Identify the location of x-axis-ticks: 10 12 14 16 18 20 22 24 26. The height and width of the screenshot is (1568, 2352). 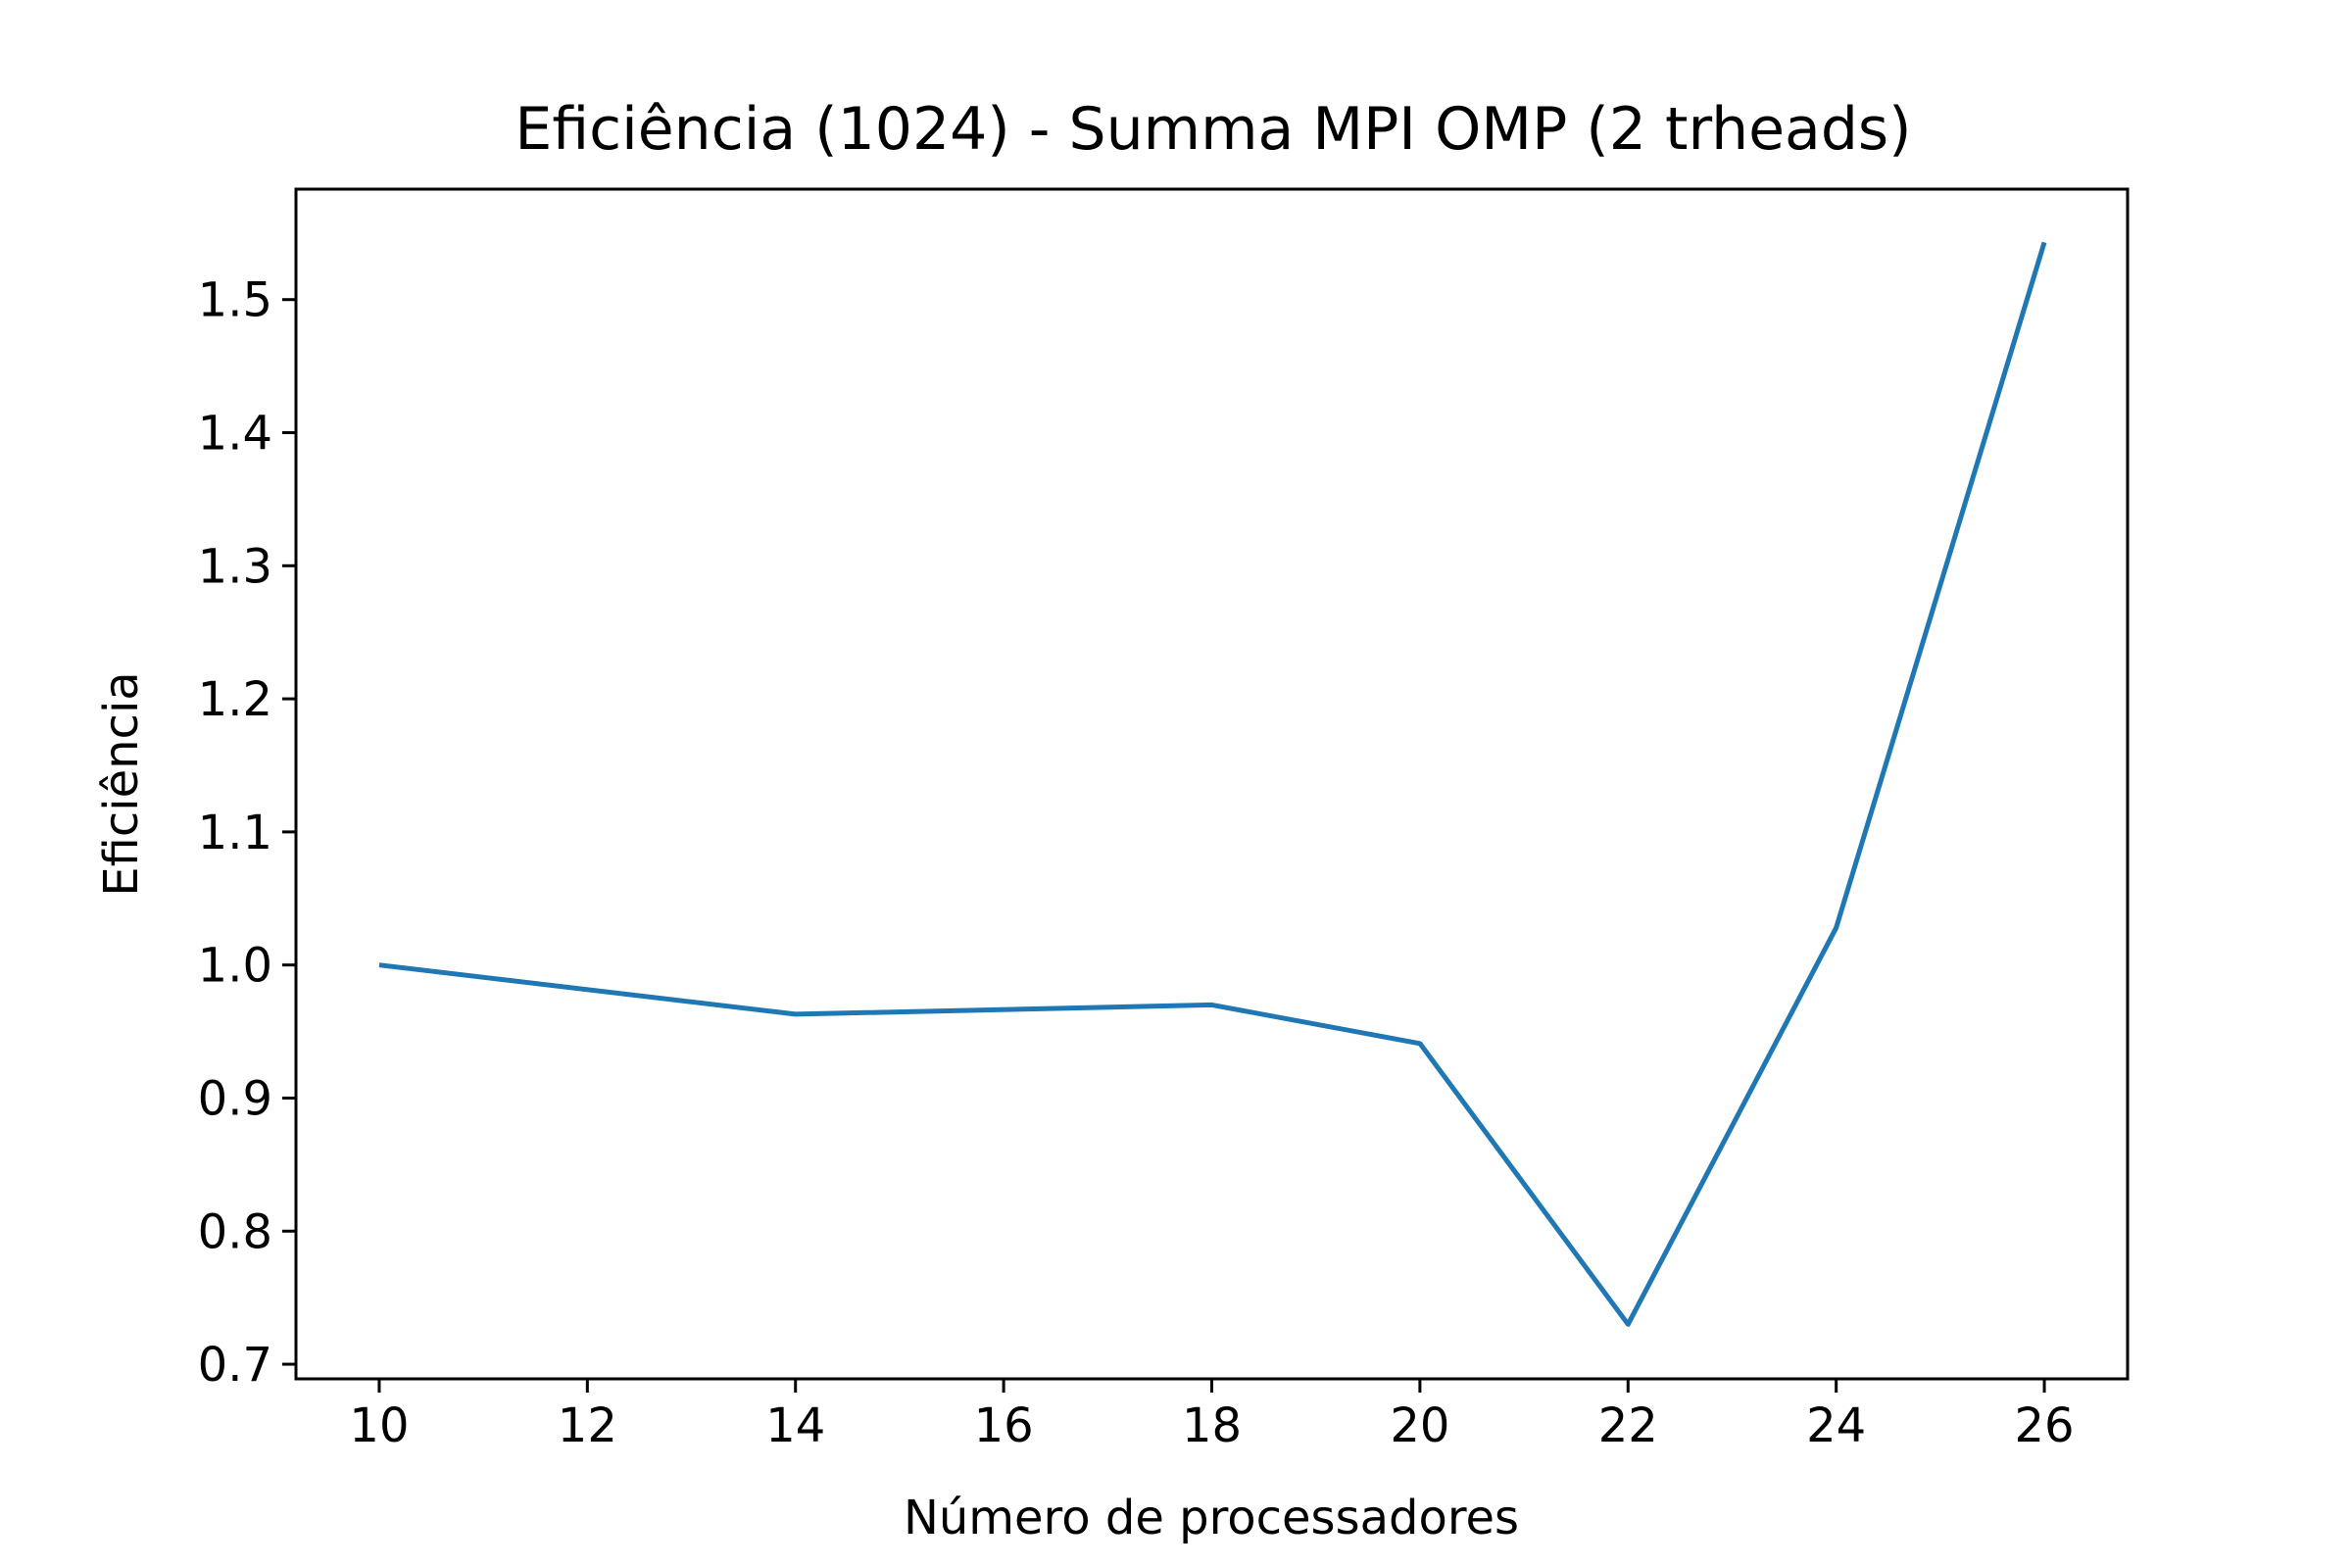
(1212, 1416).